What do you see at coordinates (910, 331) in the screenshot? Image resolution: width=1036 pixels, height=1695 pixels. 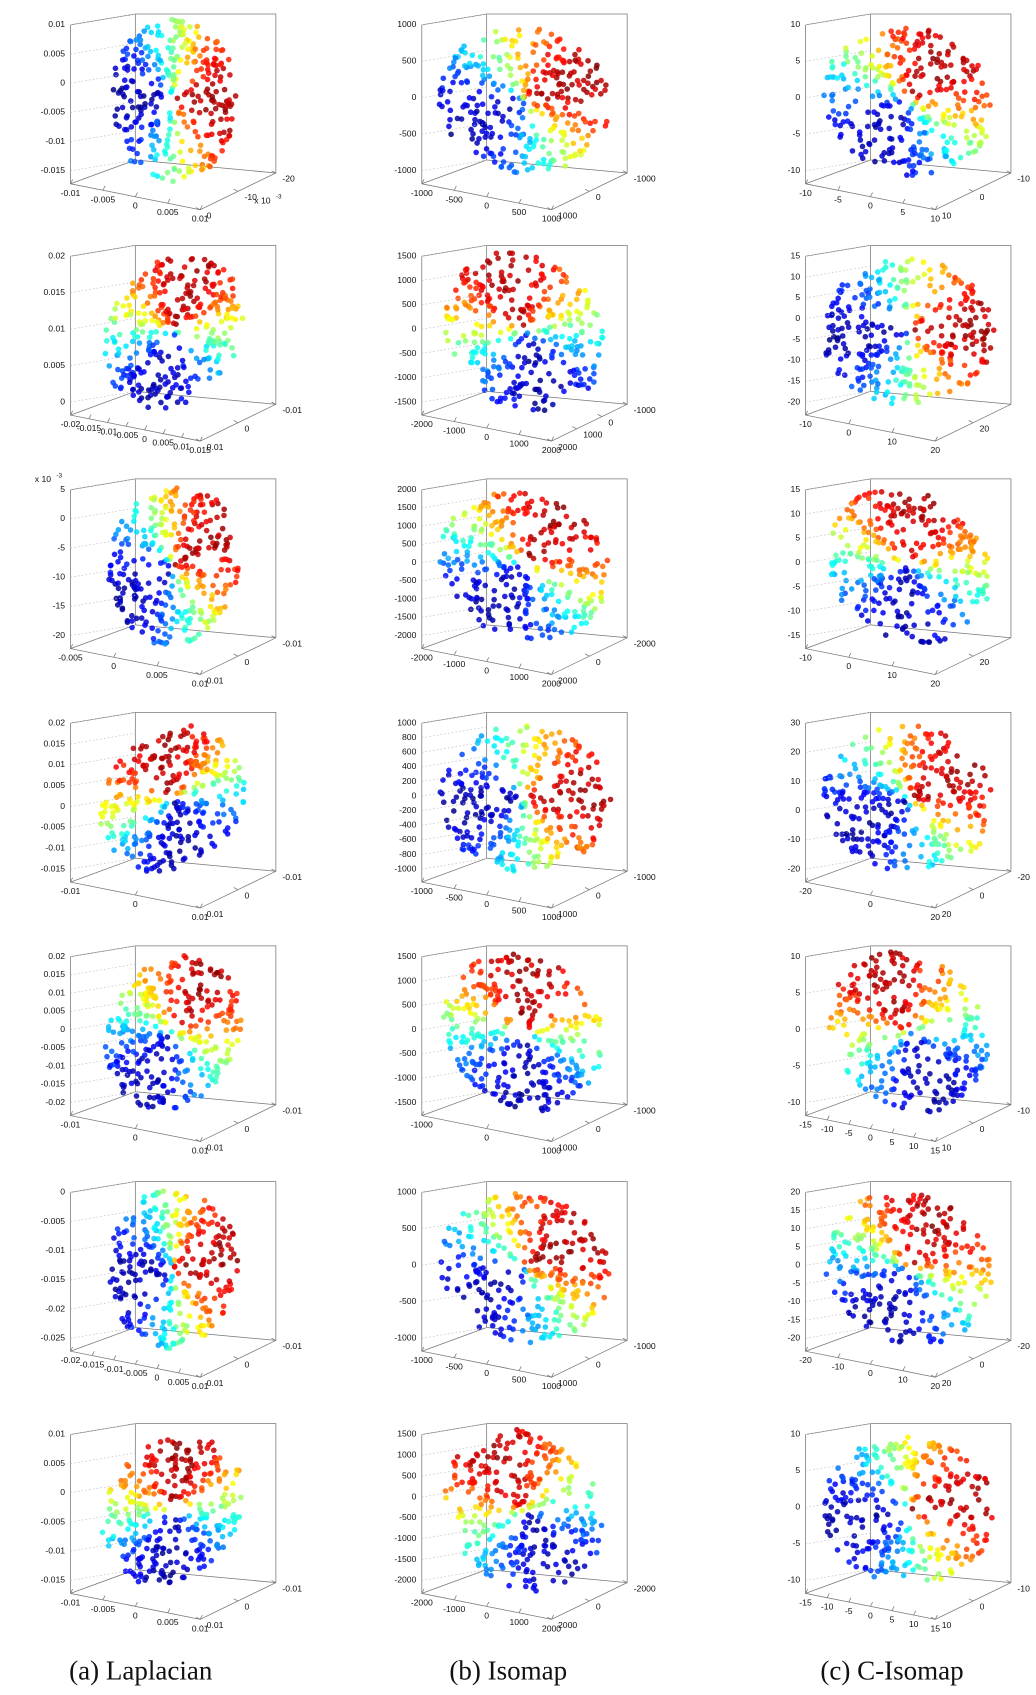 I see `point-cloud` at bounding box center [910, 331].